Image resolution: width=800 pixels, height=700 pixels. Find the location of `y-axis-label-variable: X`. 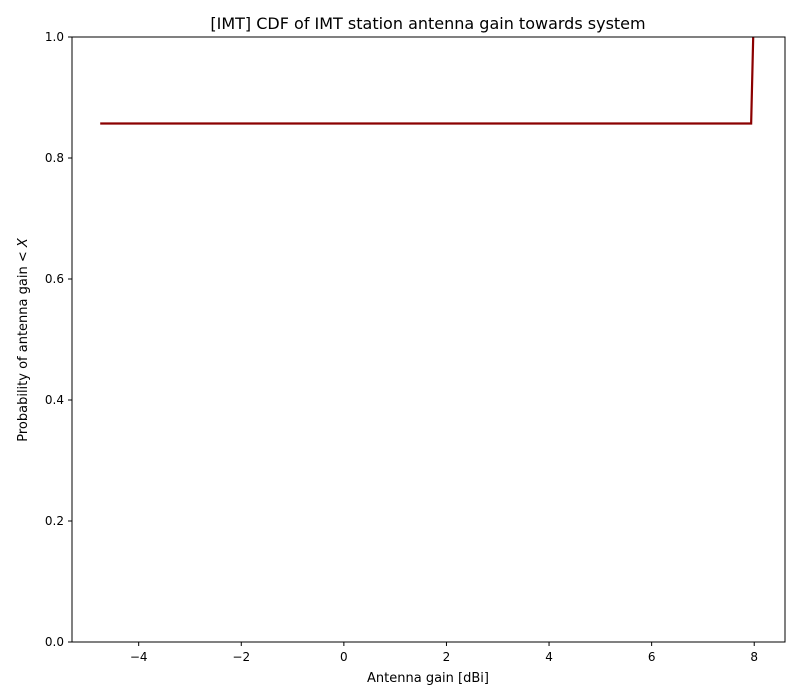

y-axis-label-variable: X is located at coordinates (23, 242).